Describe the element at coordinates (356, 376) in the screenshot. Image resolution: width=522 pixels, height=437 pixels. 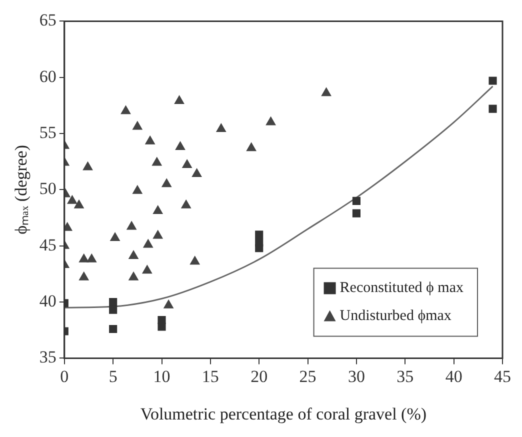
I see `x-tick-label: 30` at that location.